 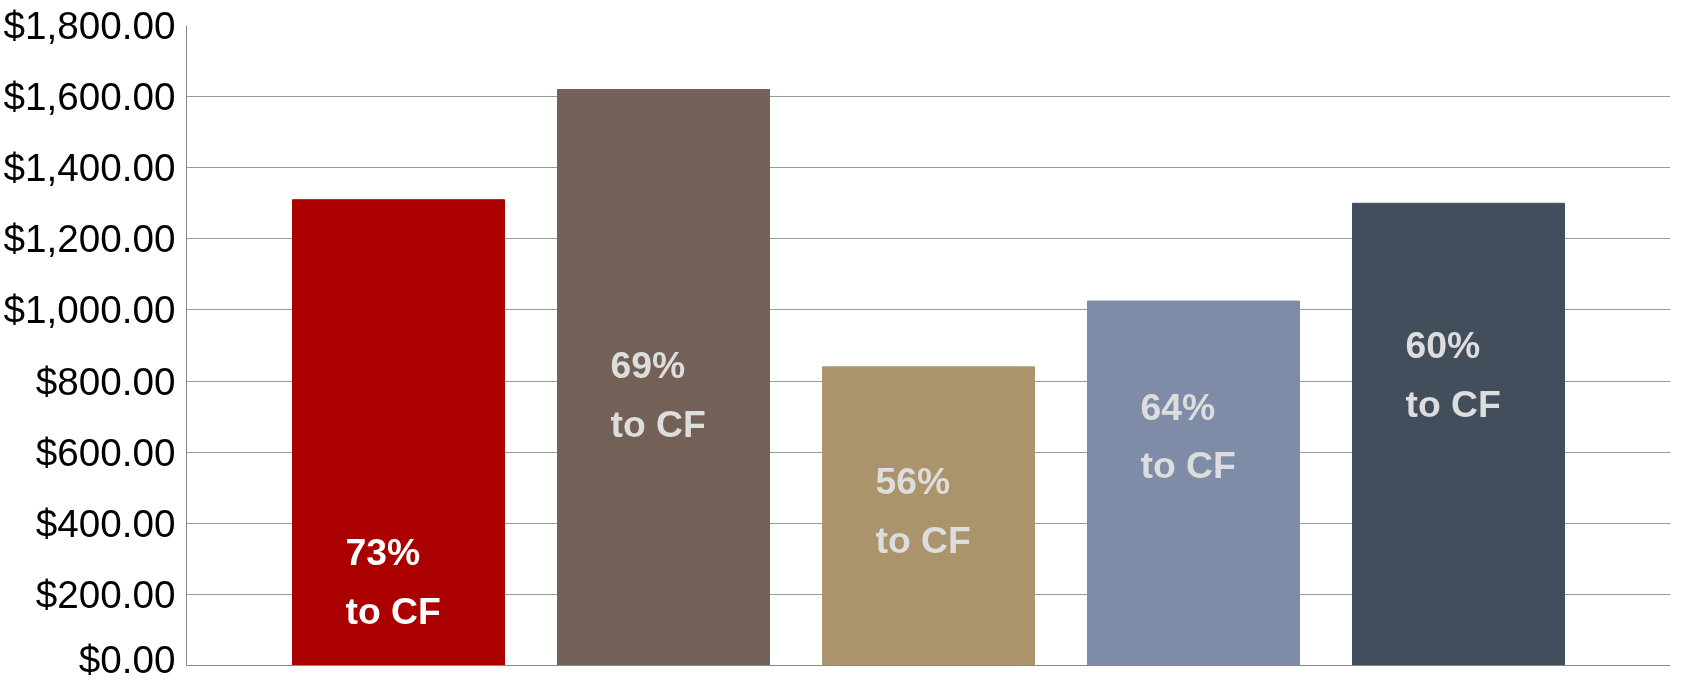 I want to click on y-tick-label: $1,000.00, so click(x=89, y=310).